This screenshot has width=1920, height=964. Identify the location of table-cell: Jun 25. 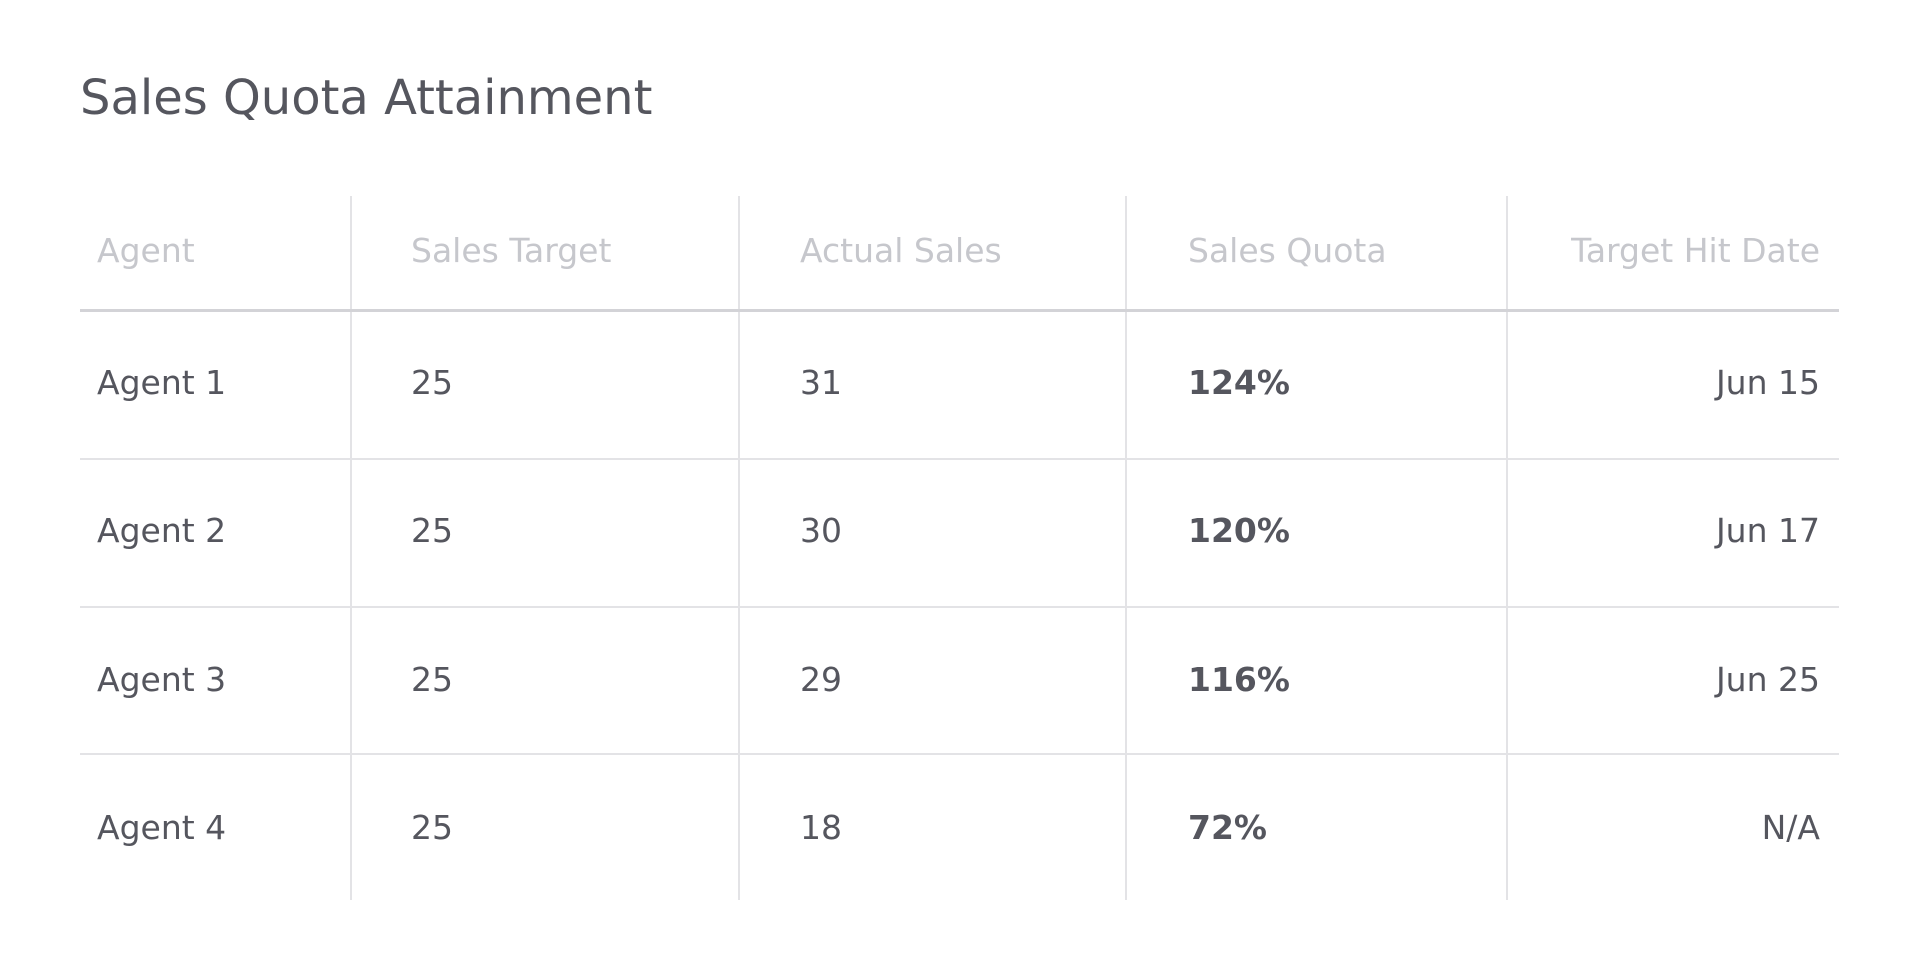
(1767, 679).